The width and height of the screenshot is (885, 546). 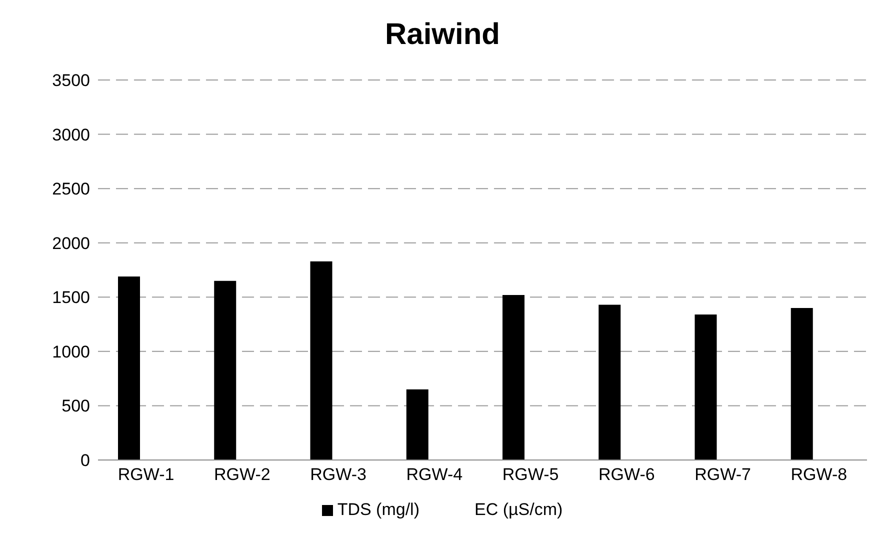 What do you see at coordinates (442, 35) in the screenshot?
I see `chart-title: Raiwind` at bounding box center [442, 35].